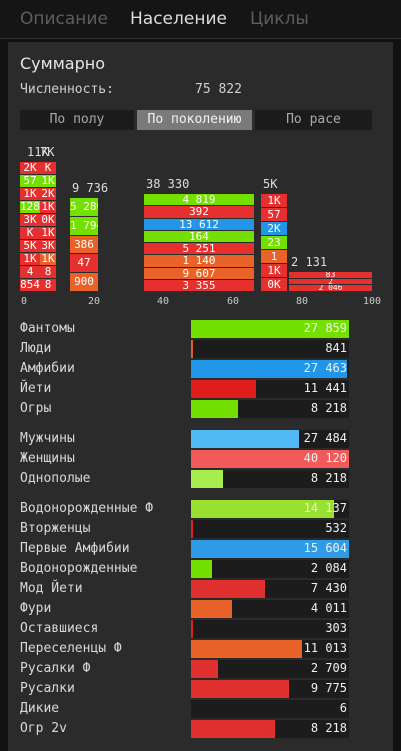 Image resolution: width=401 pixels, height=751 pixels. I want to click on chart-block: 900, so click(84, 282).